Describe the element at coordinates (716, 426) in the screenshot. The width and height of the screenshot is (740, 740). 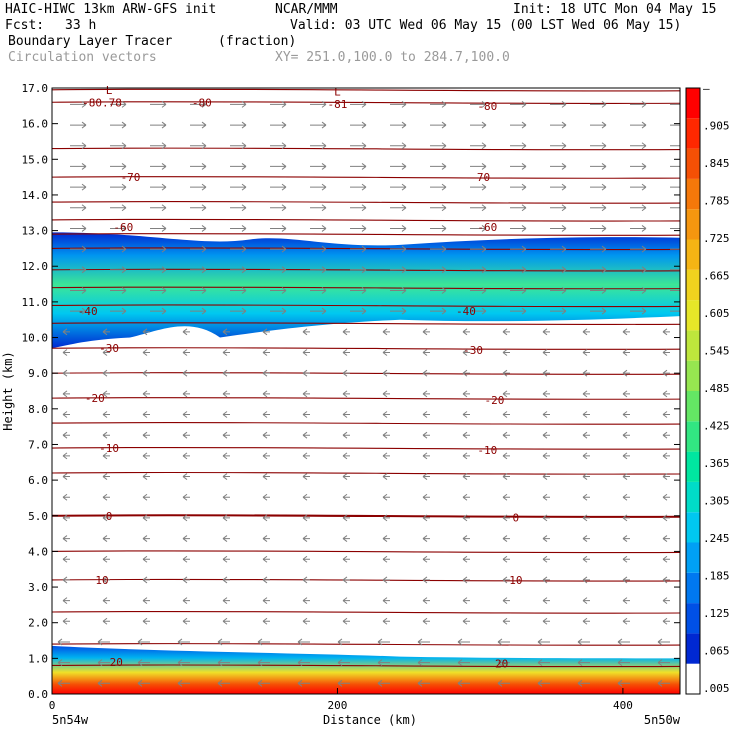
I see `colorbar-label: .425` at that location.